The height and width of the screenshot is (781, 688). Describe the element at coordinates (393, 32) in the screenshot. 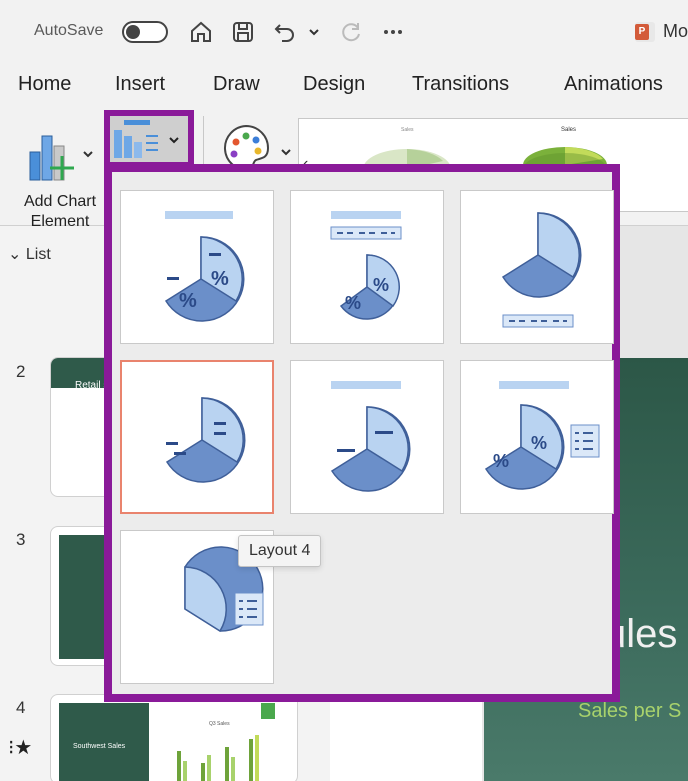

I see `more-icon` at that location.